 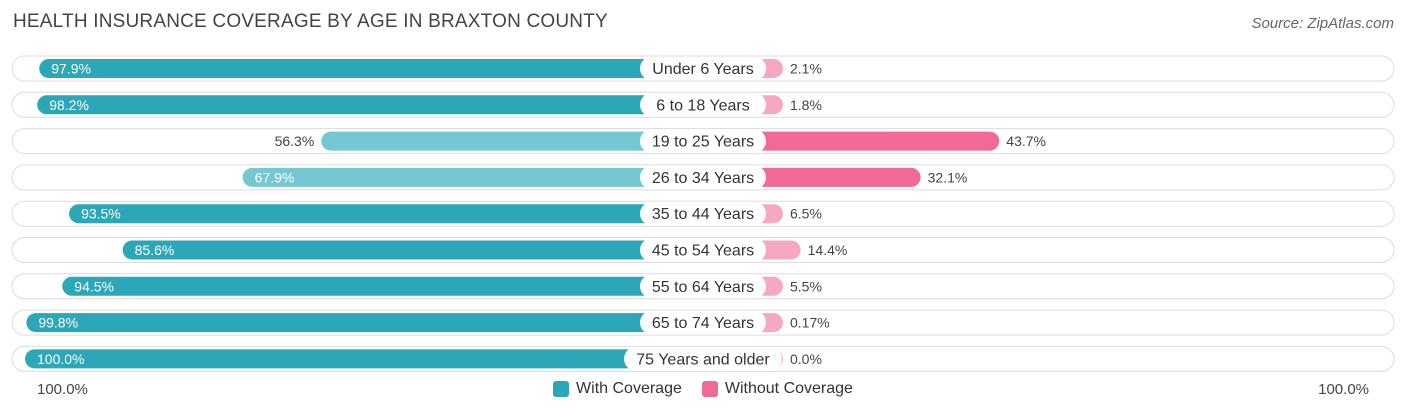 What do you see at coordinates (101, 214) in the screenshot?
I see `with-coverage-value: 93.5%` at bounding box center [101, 214].